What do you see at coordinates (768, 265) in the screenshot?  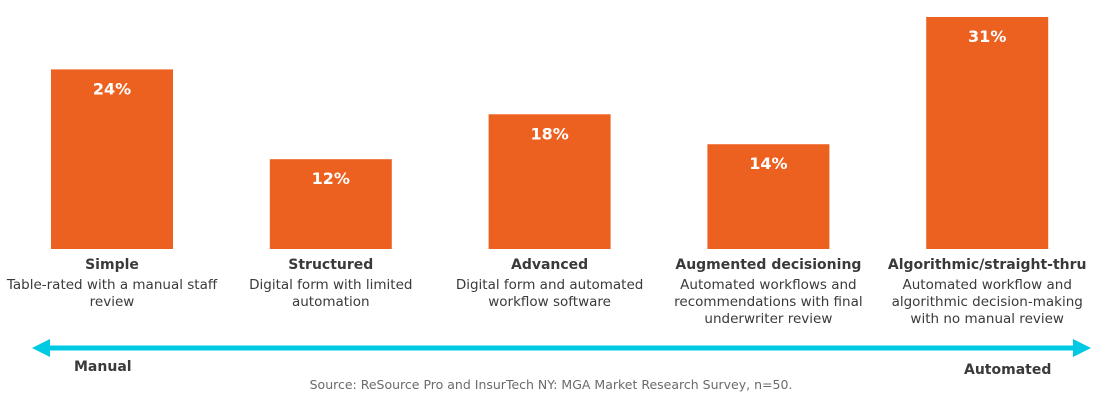 I see `category-title: Augmented decisioning` at bounding box center [768, 265].